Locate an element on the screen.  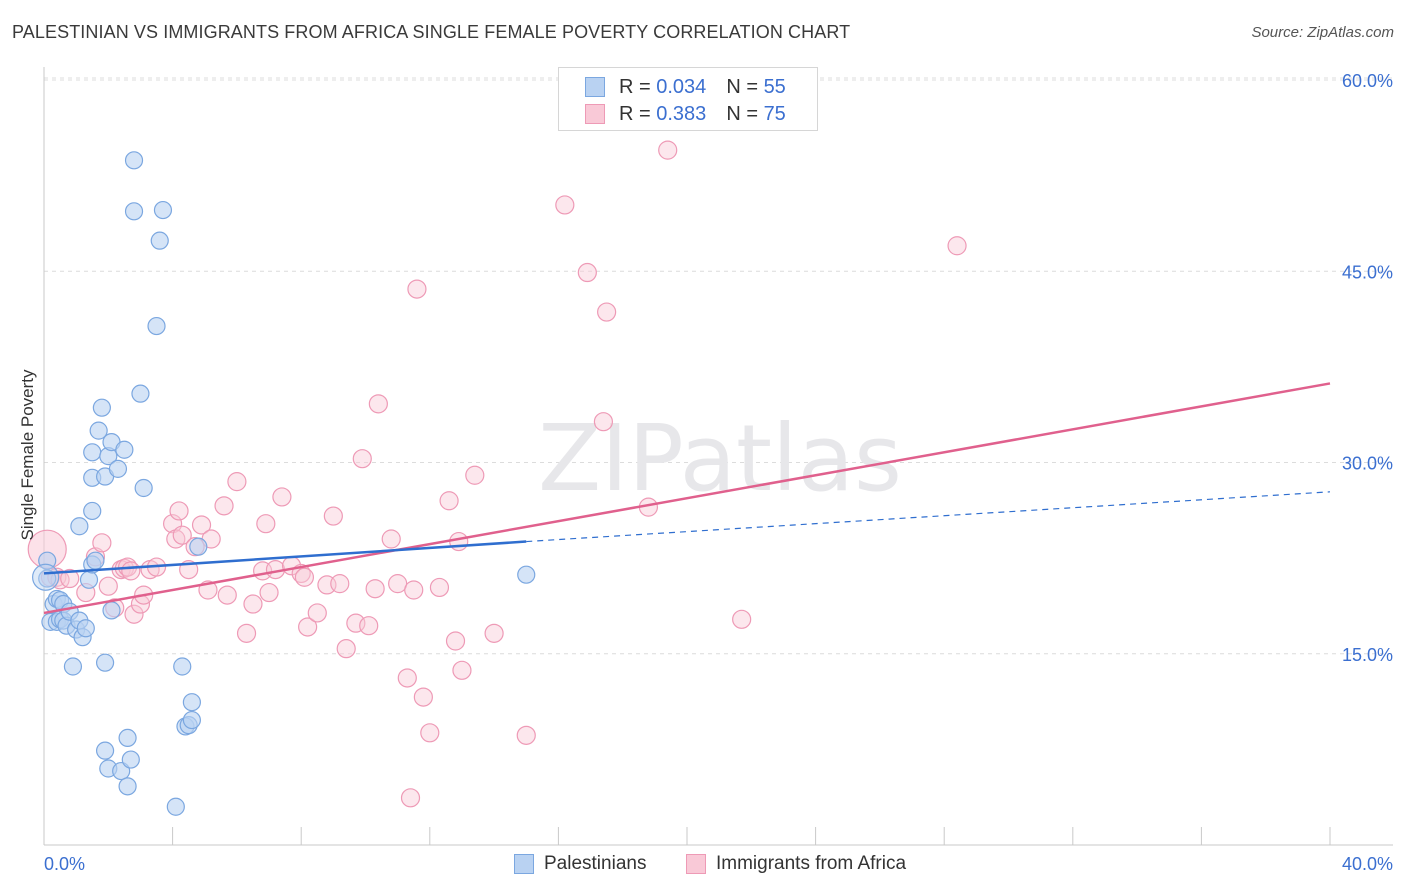
x-tick-label-max: 40.0% is located at coordinates (1367, 864).